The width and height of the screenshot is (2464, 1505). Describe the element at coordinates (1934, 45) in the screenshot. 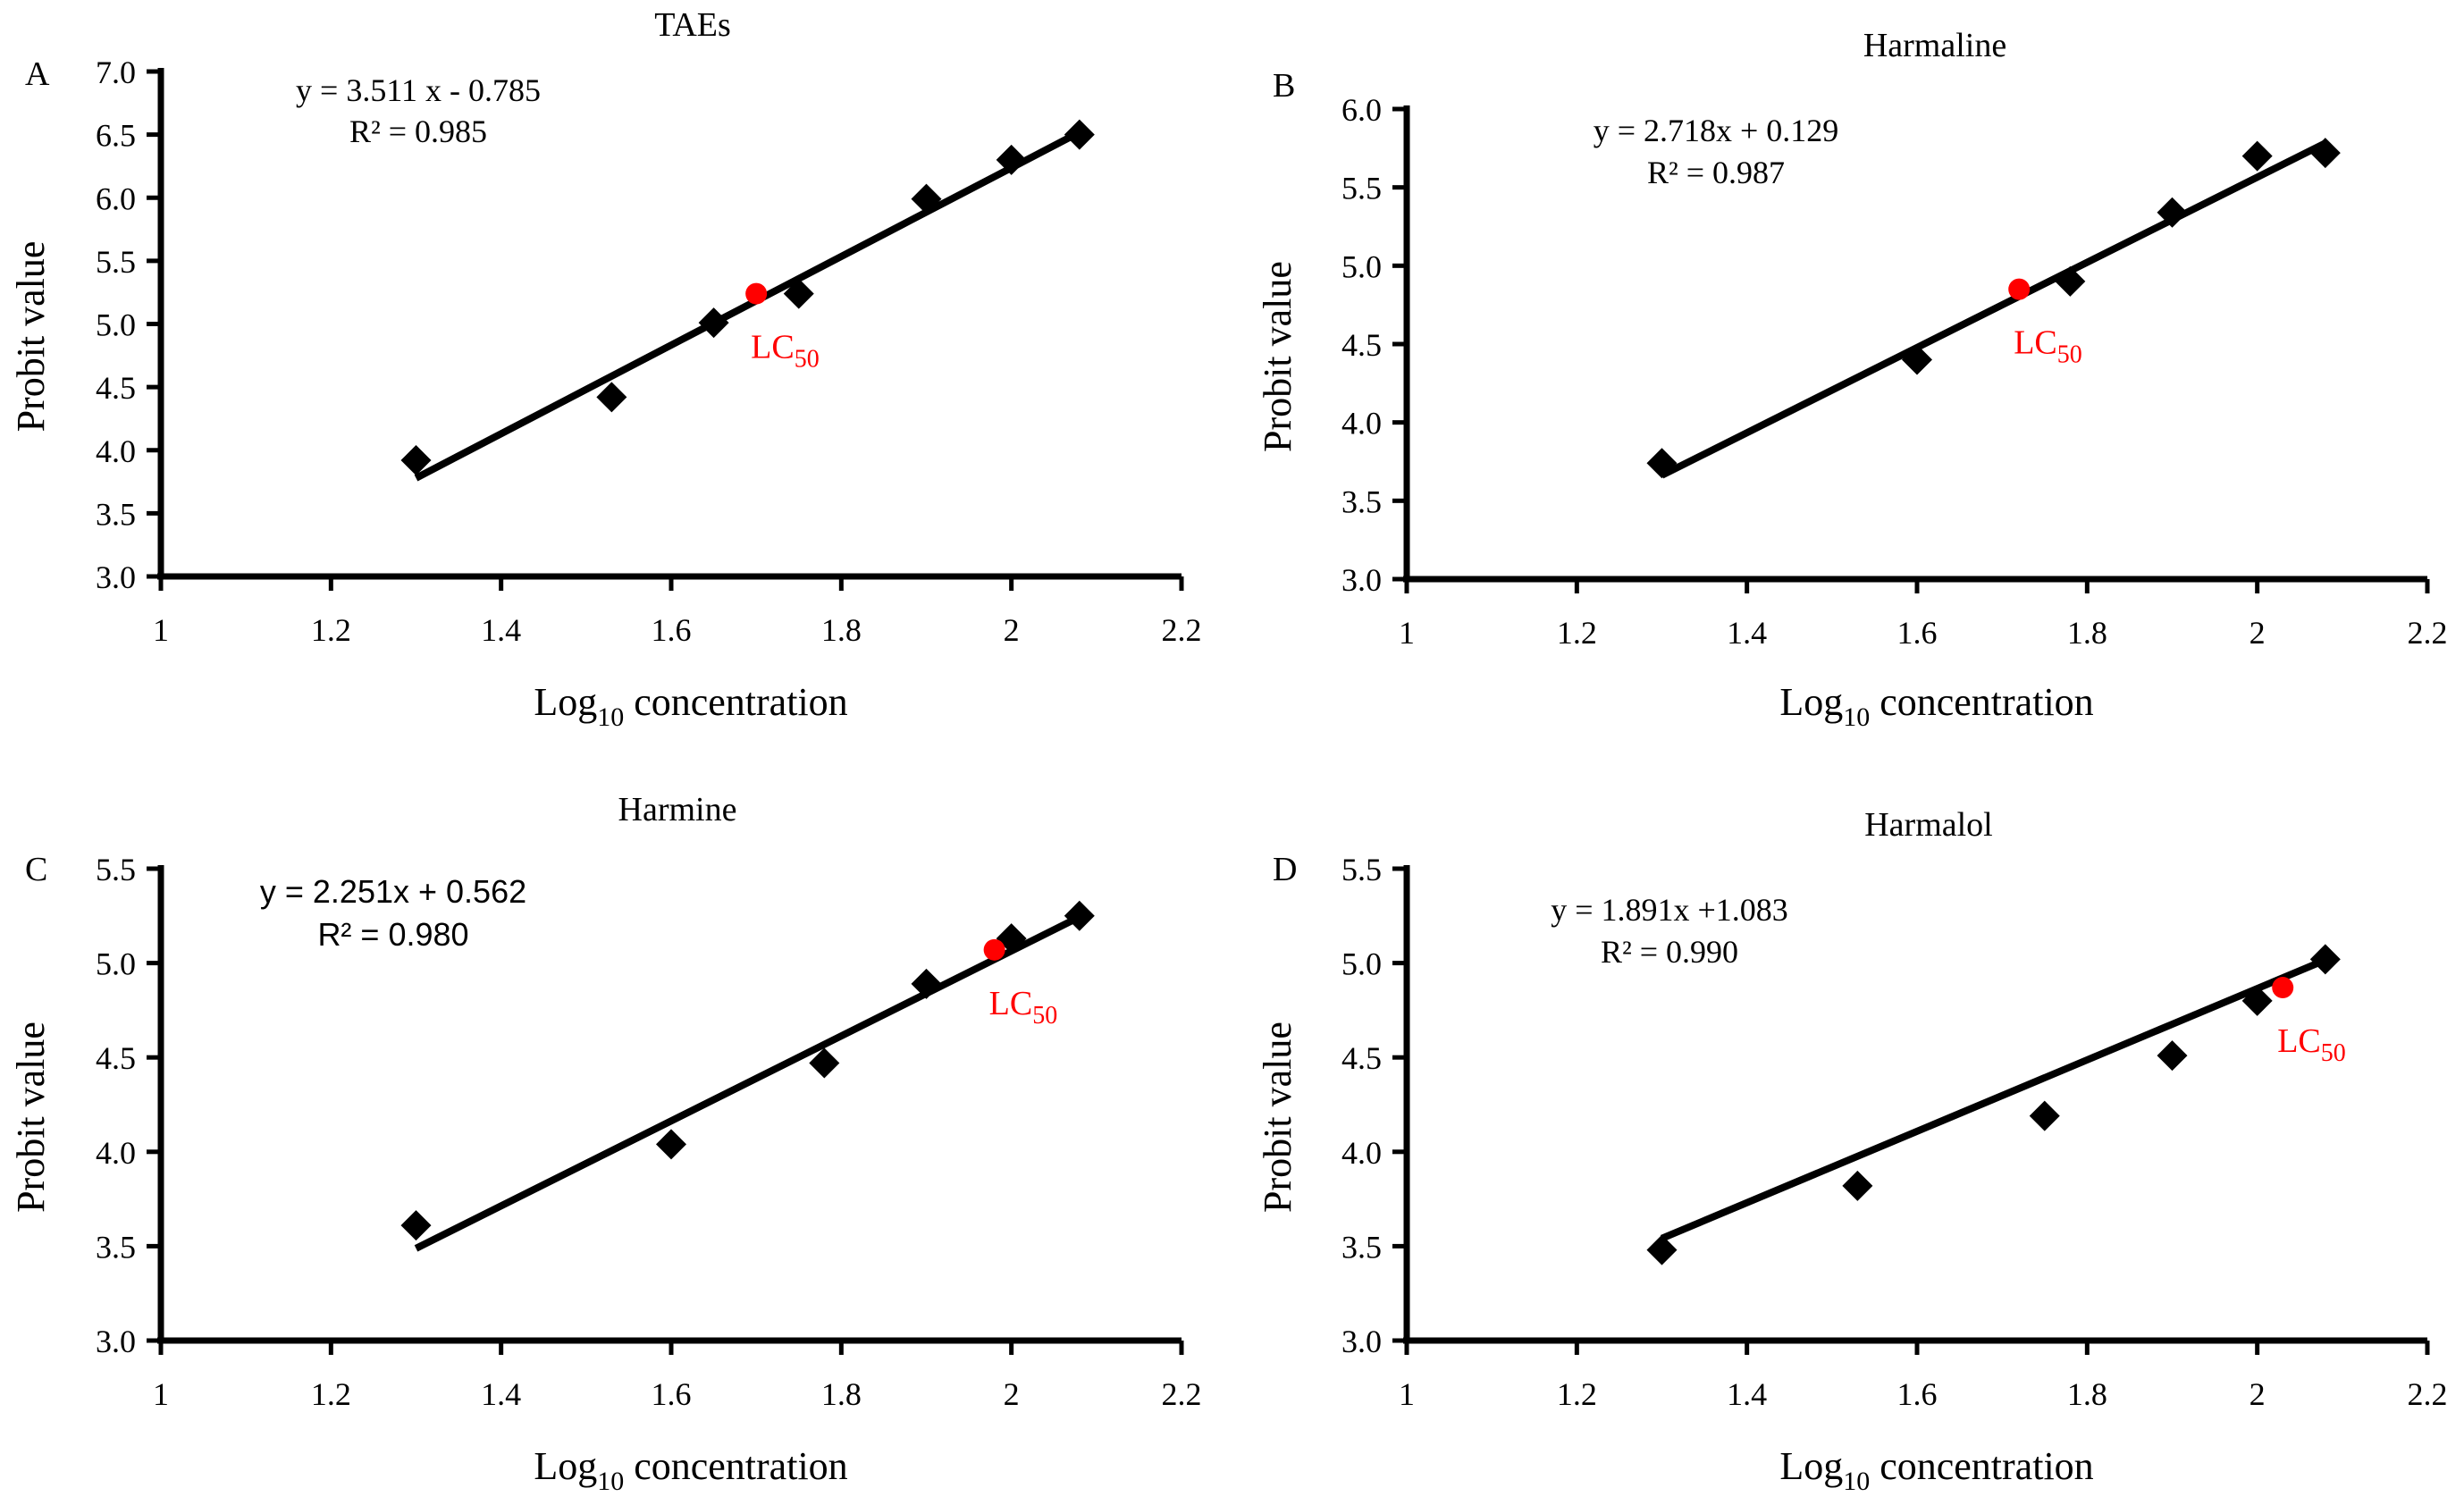

I see `chart-title: Harmaline` at that location.